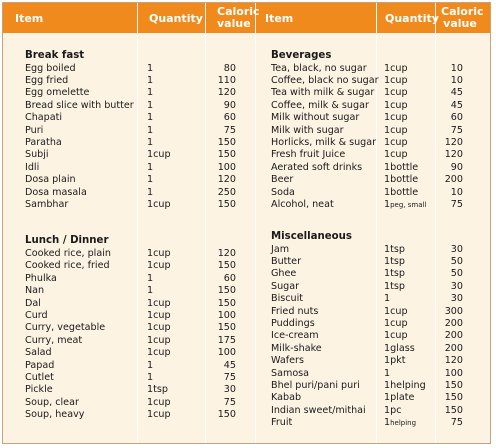  Describe the element at coordinates (405, 205) in the screenshot. I see `quantity: 1peg, small` at that location.